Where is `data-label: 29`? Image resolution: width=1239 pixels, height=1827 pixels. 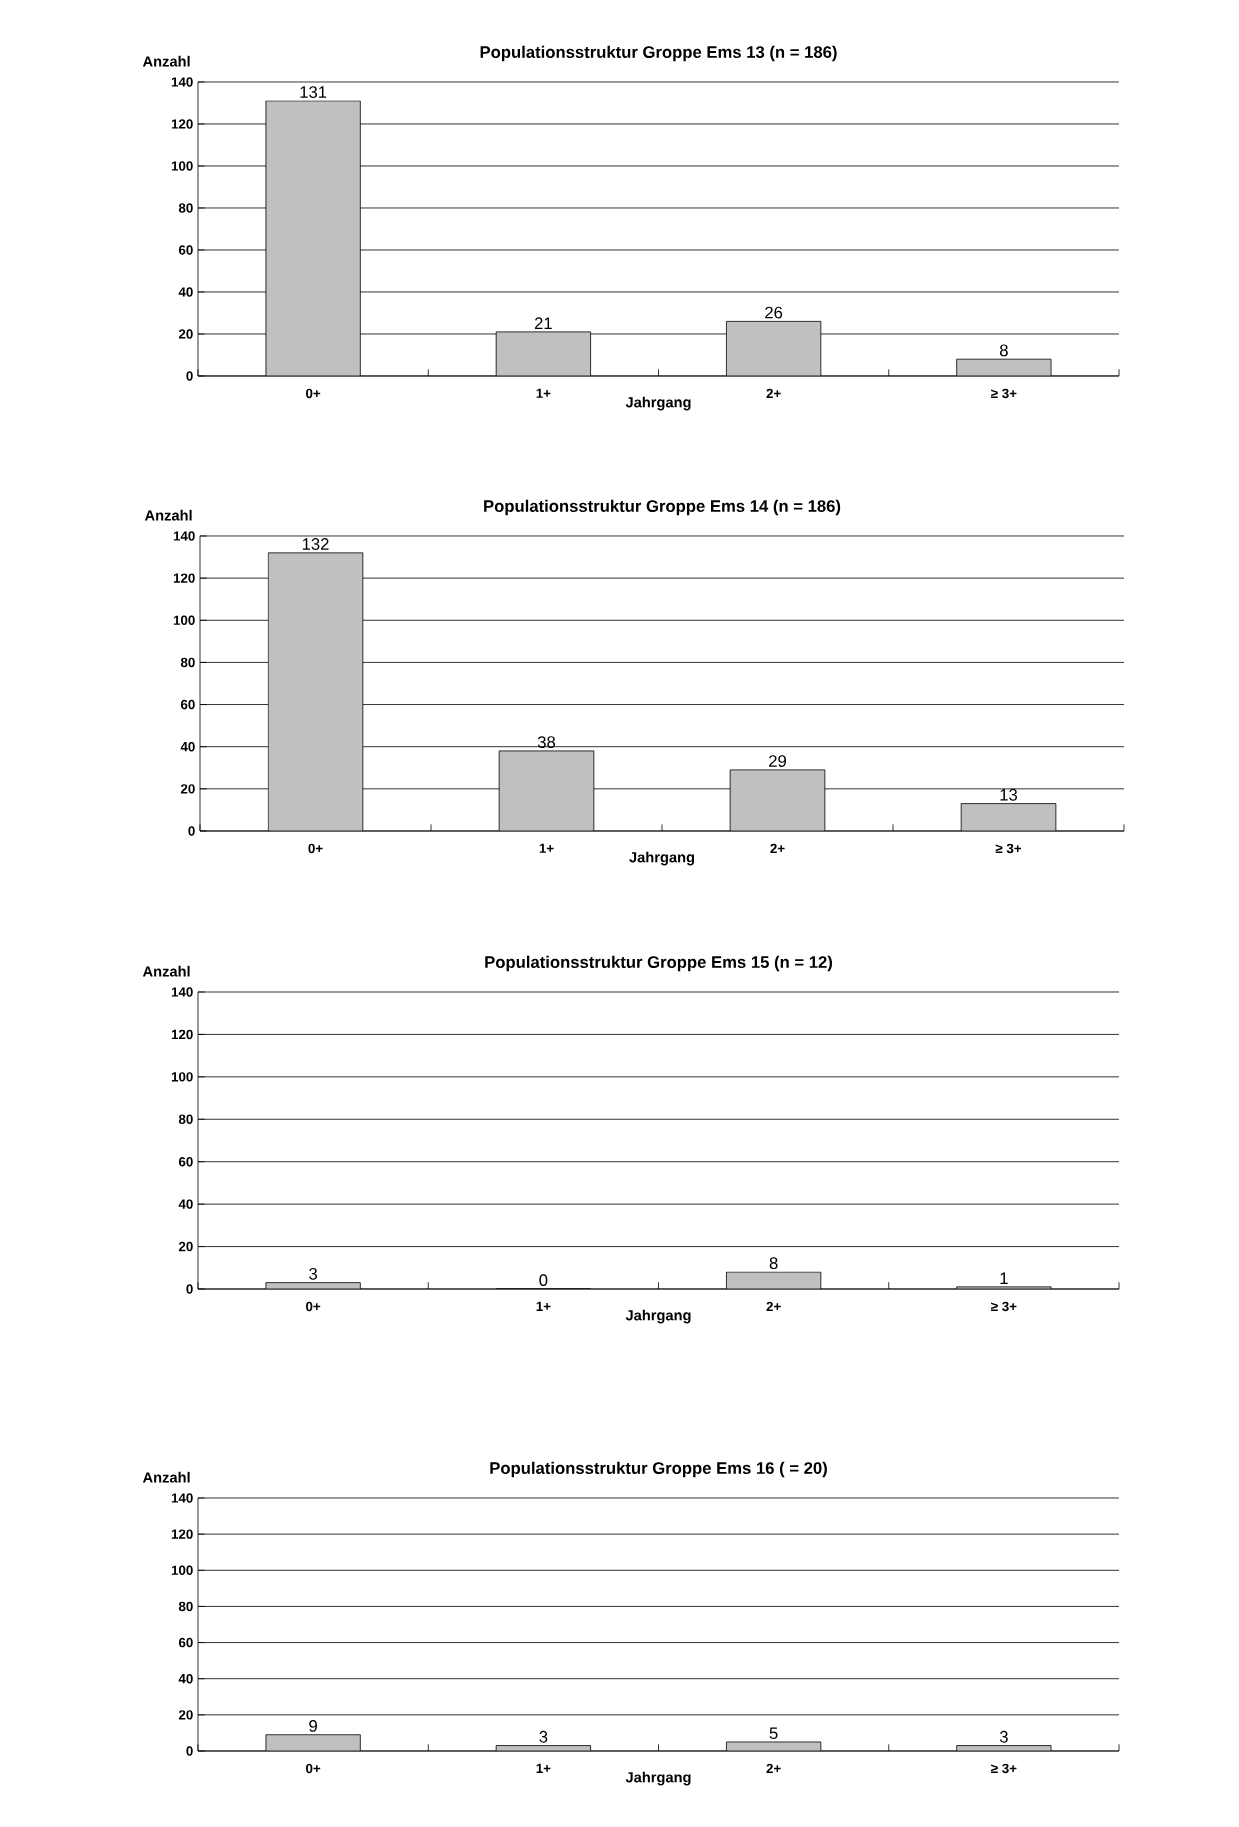 data-label: 29 is located at coordinates (777, 761).